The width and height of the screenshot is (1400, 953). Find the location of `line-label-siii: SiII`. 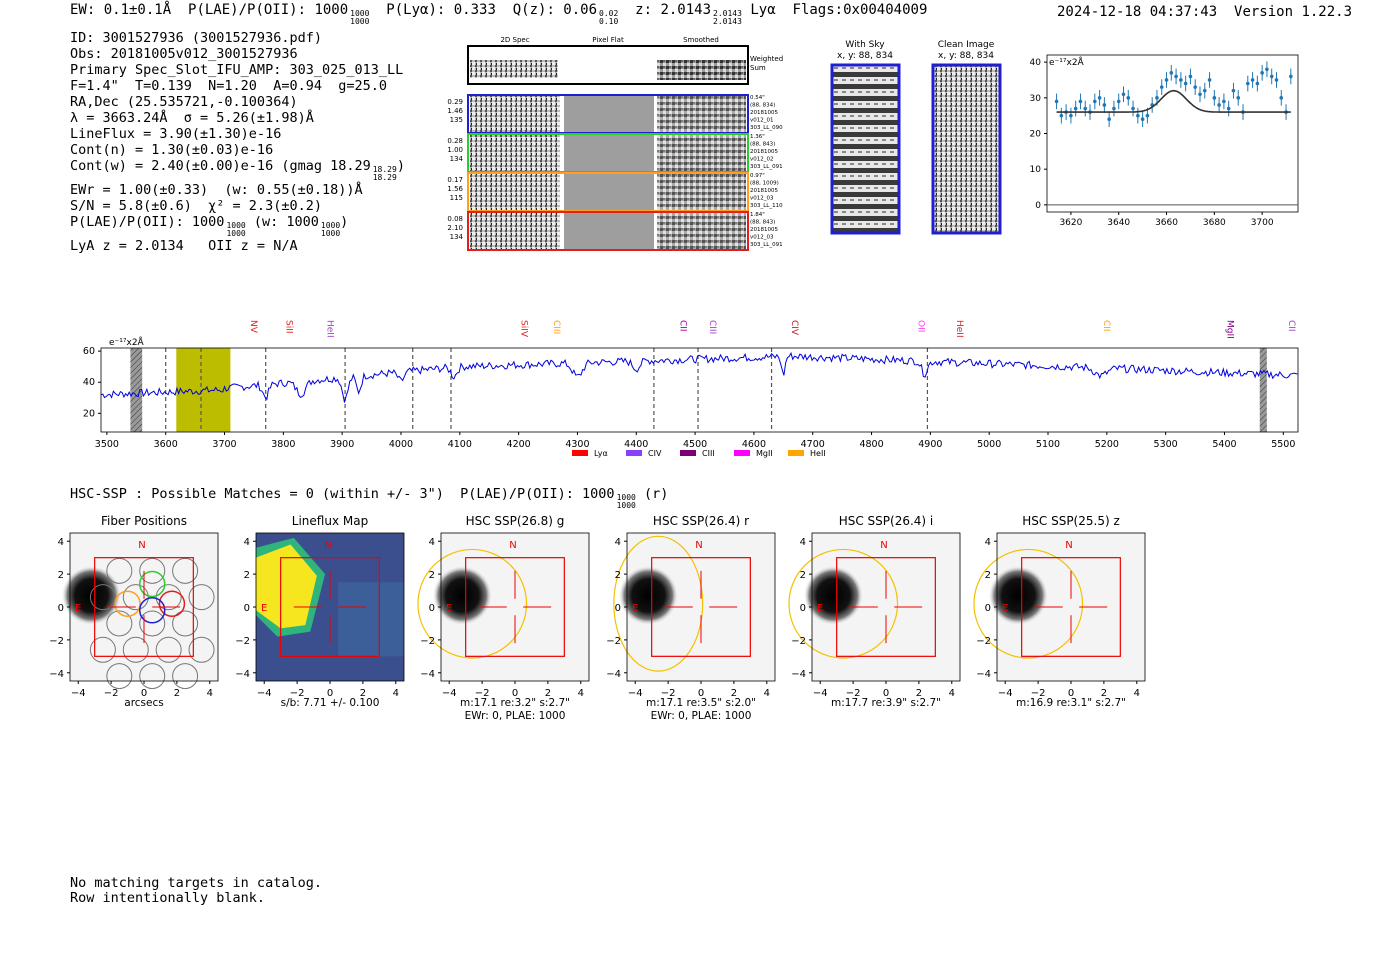

line-label-siii: SiII is located at coordinates (288, 327).